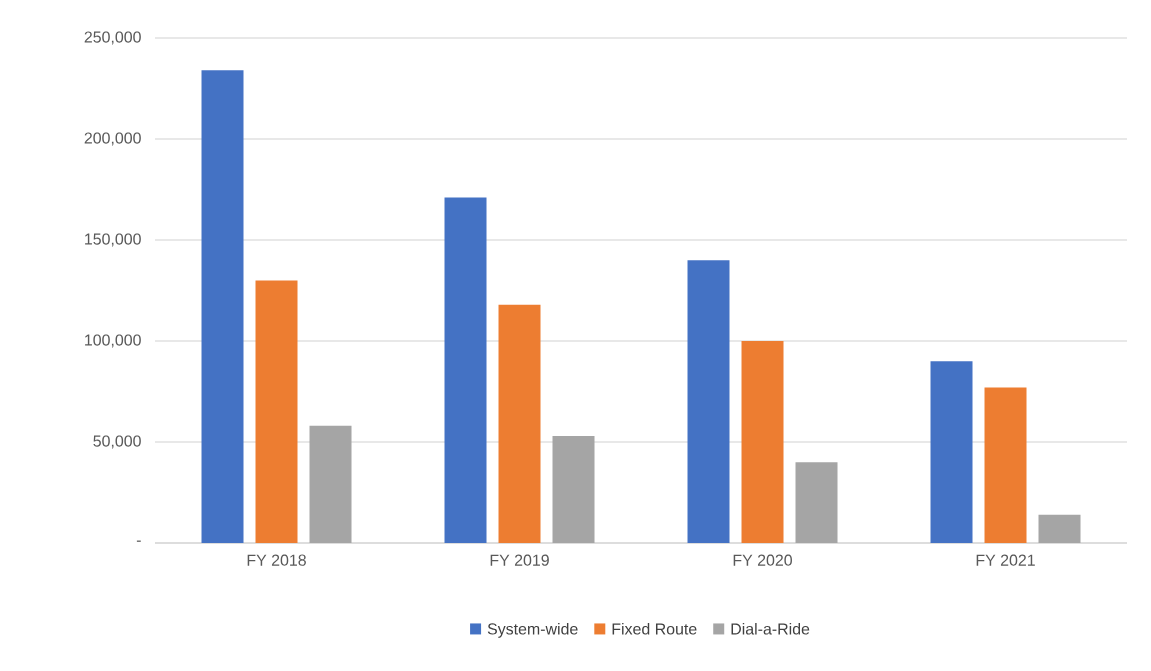 The height and width of the screenshot is (671, 1151). What do you see at coordinates (113, 240) in the screenshot?
I see `y-tick-label: 150,000` at bounding box center [113, 240].